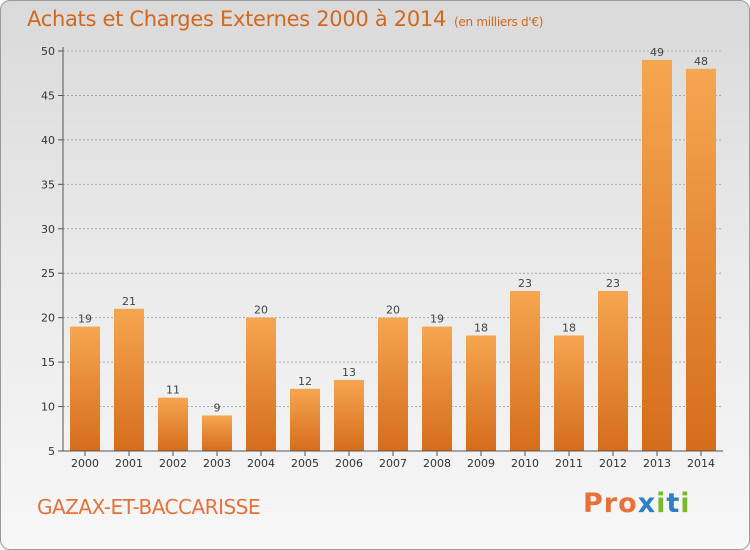 The image size is (750, 550). Describe the element at coordinates (129, 379) in the screenshot. I see `bar-2001` at that location.